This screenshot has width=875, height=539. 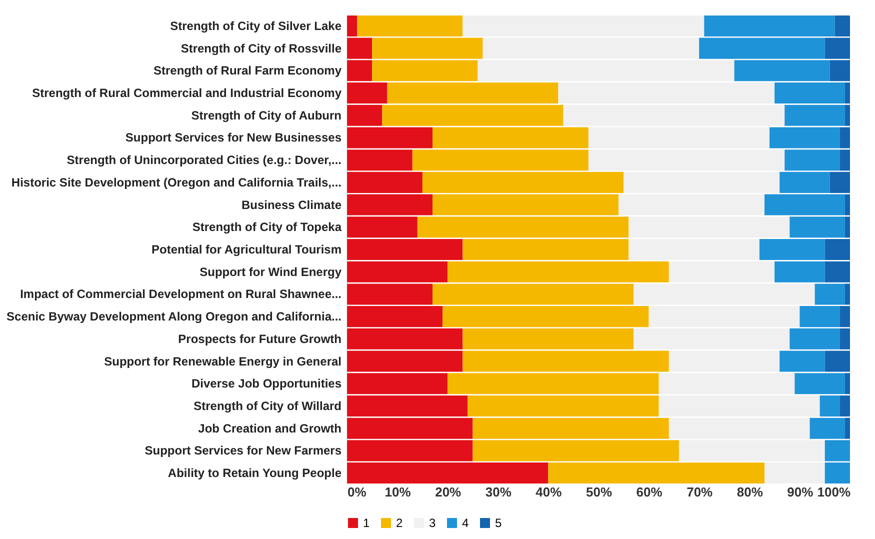 I want to click on y-tick-label: Strength of City of Rossville, so click(x=261, y=48).